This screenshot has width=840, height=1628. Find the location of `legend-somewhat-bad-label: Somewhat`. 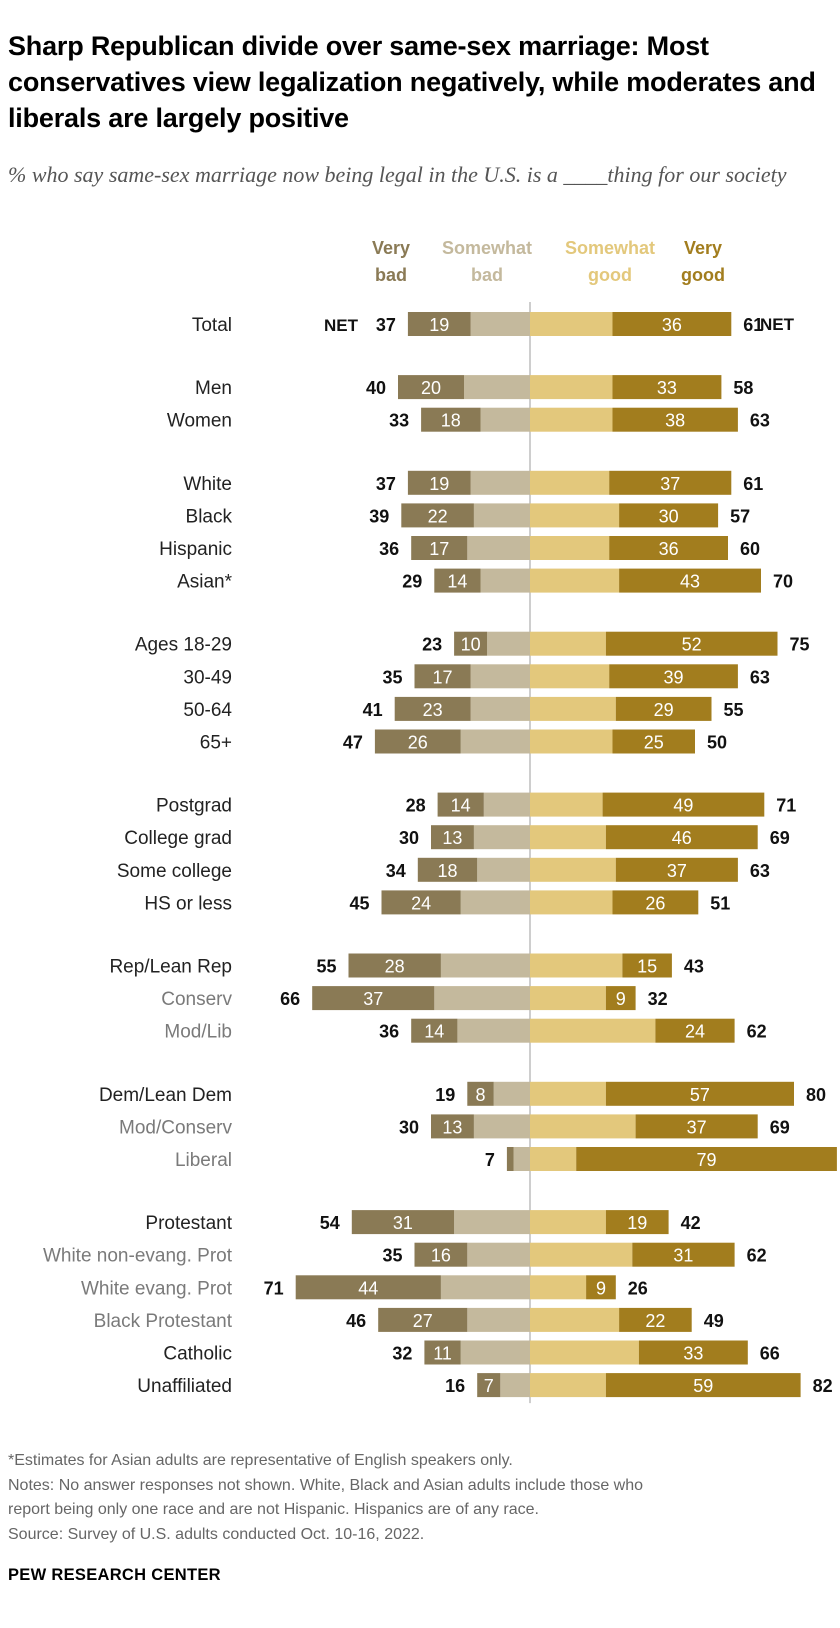

legend-somewhat-bad-label: Somewhat is located at coordinates (487, 248).